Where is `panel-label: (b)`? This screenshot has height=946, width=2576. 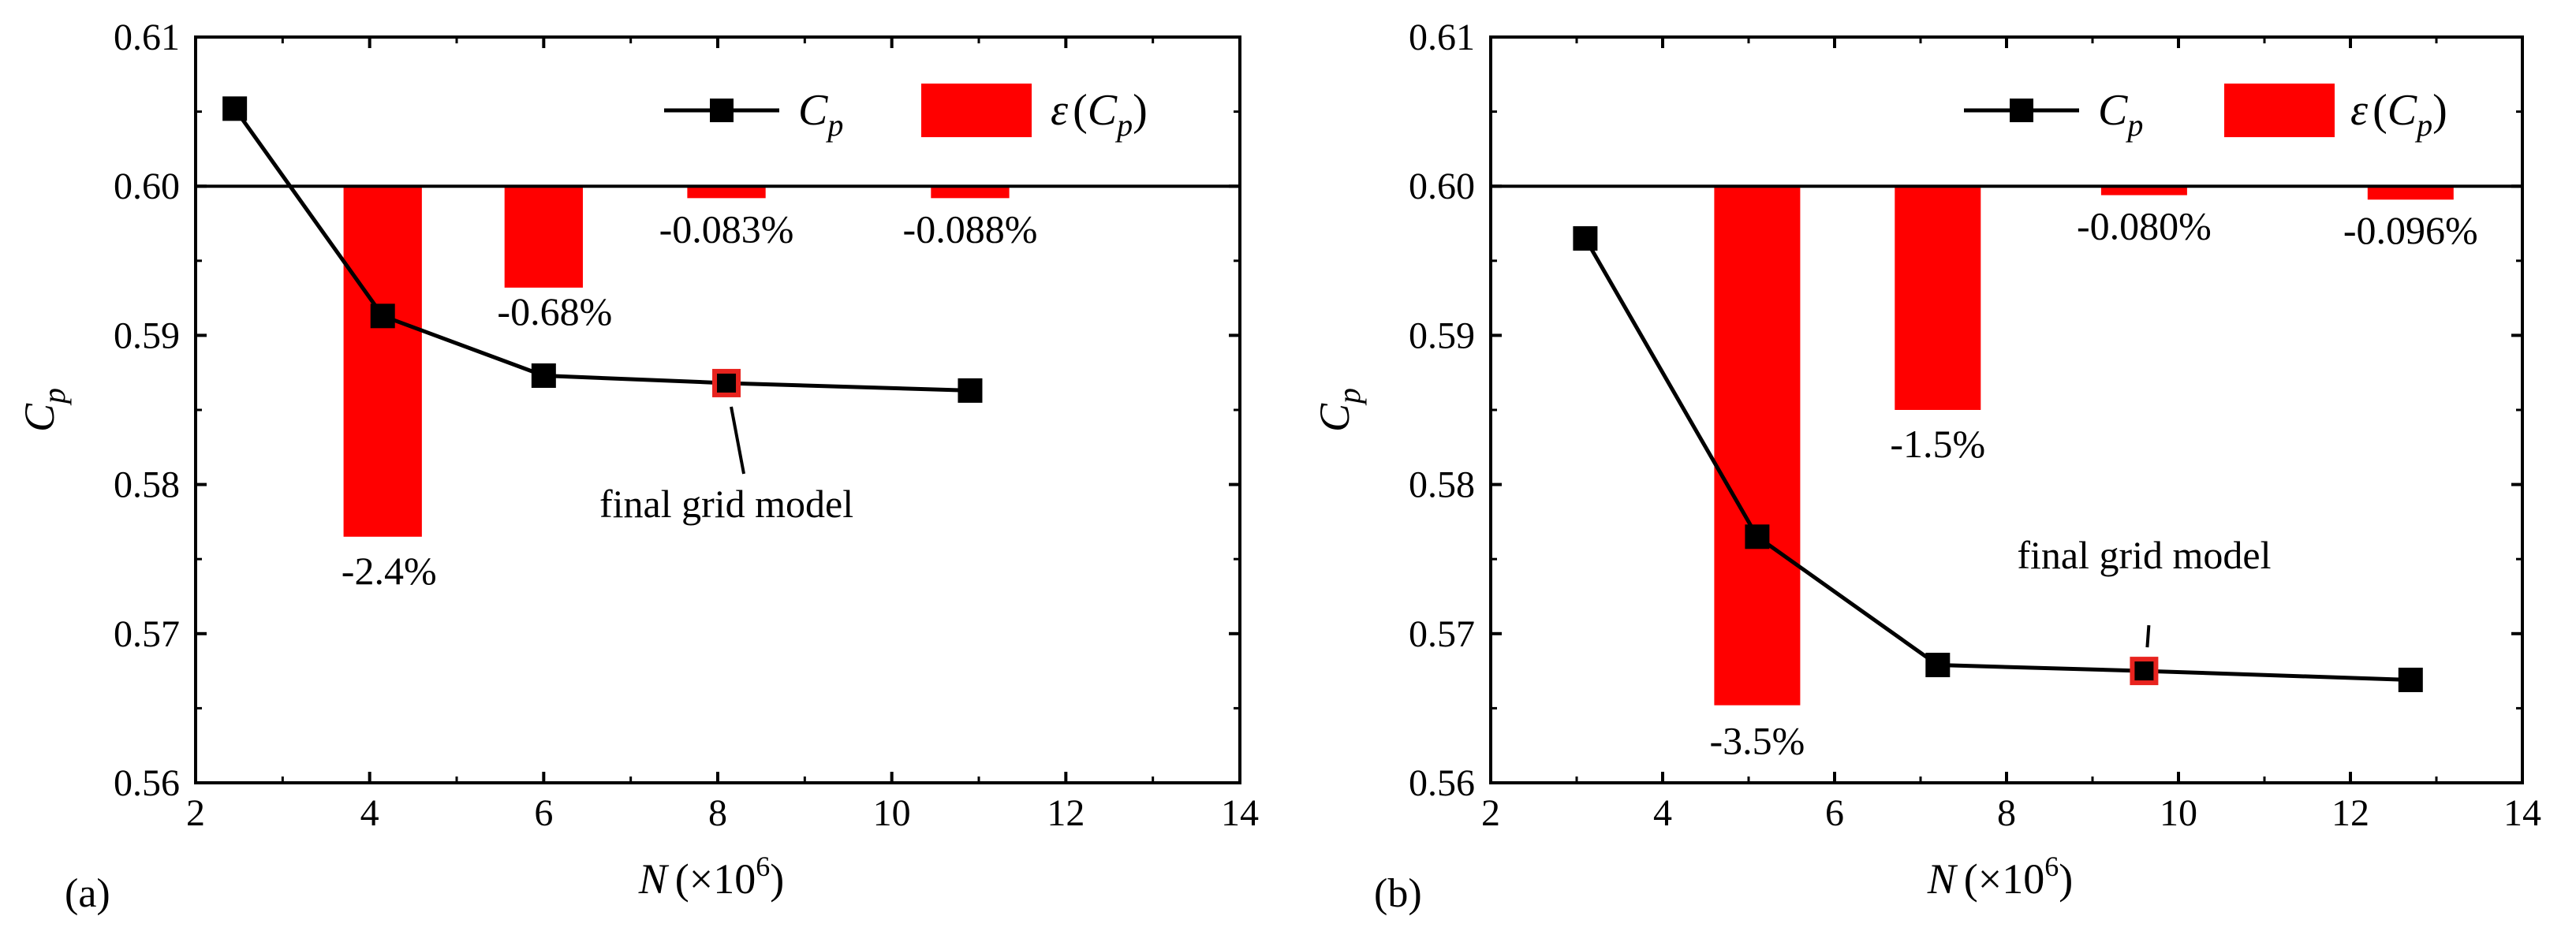
panel-label: (b) is located at coordinates (1398, 893).